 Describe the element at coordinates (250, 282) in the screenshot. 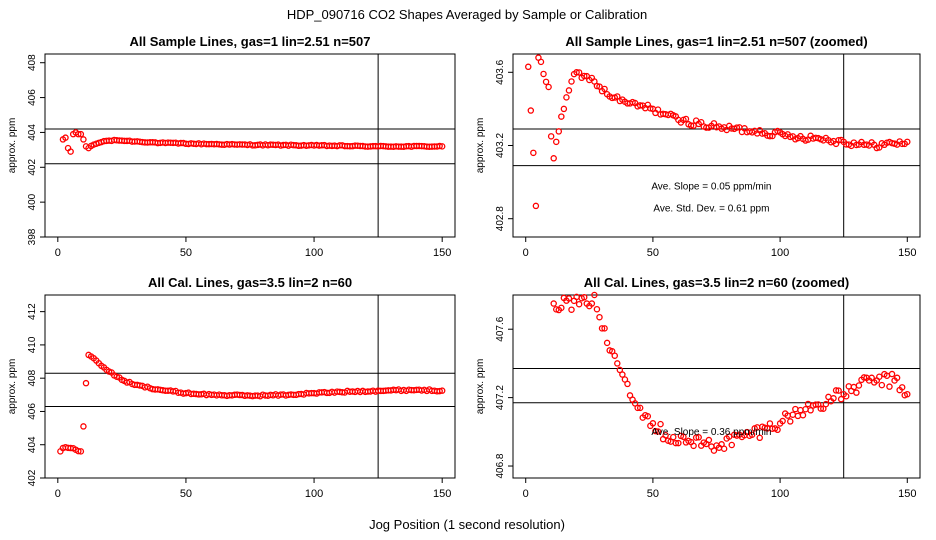

I see `panel-title: All Cal. Lines, gas=3.5 lin=2 n=60` at that location.